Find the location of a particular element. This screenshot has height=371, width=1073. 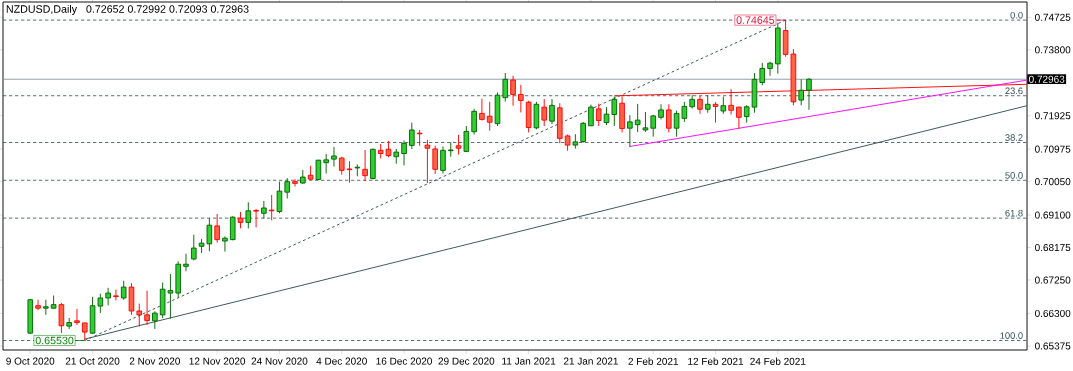

x-tick-label: 2 Nov 2020 is located at coordinates (155, 361).